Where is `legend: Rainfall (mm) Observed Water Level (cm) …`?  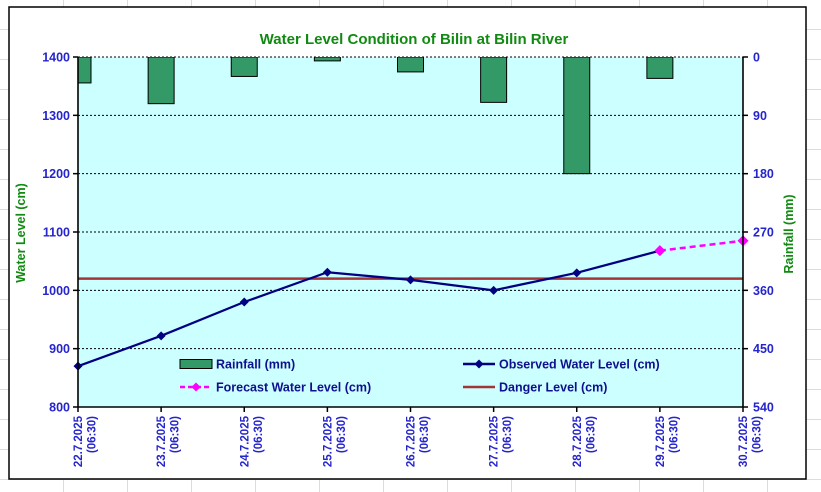
legend: Rainfall (mm) Observed Water Level (cm) … is located at coordinates (419, 376).